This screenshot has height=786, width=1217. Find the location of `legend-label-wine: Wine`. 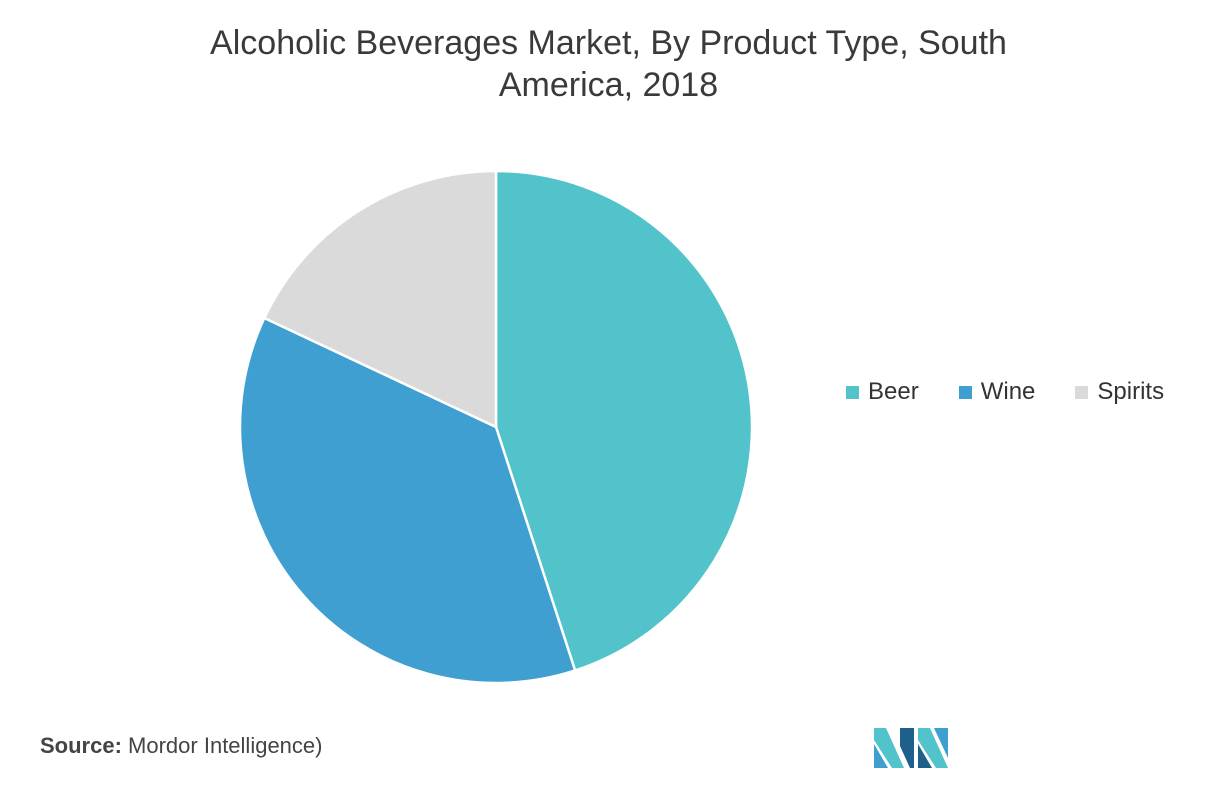

legend-label-wine: Wine is located at coordinates (1008, 391).